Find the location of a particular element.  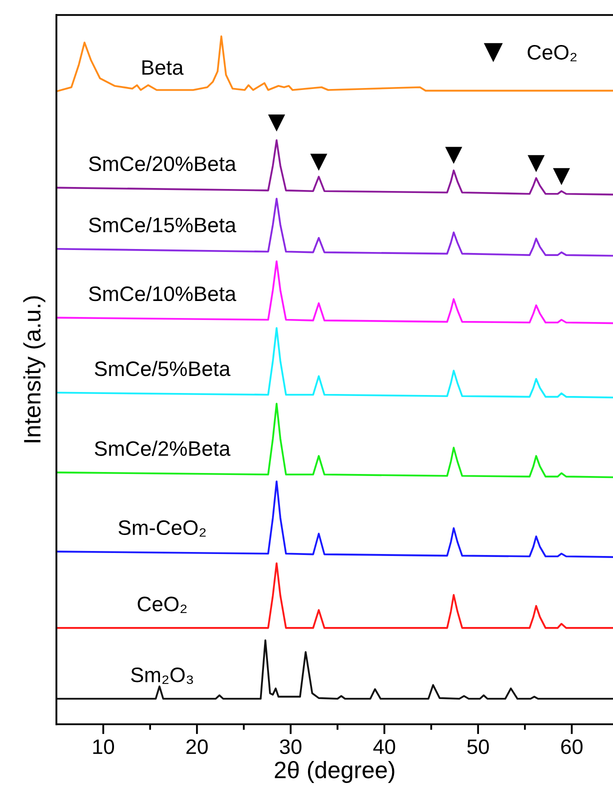

series-label: Sm₂O₃ is located at coordinates (162, 676).